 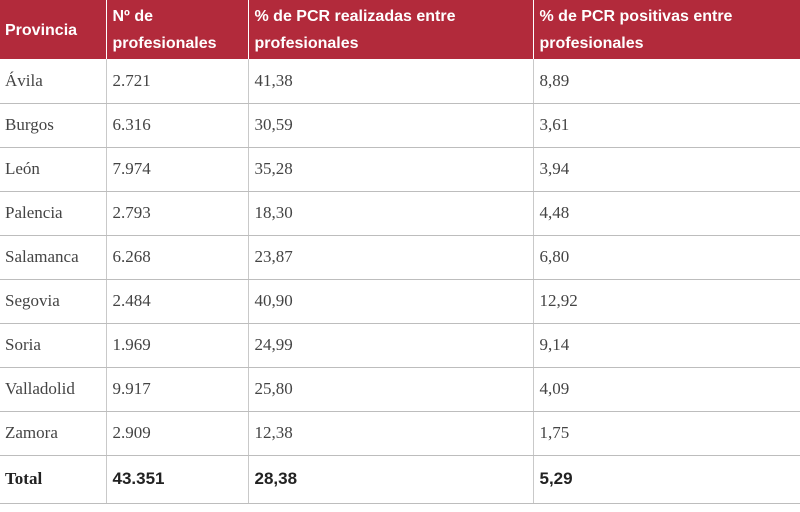 I want to click on table-row: Burgos 6.316 30,59 3,61, so click(x=400, y=125).